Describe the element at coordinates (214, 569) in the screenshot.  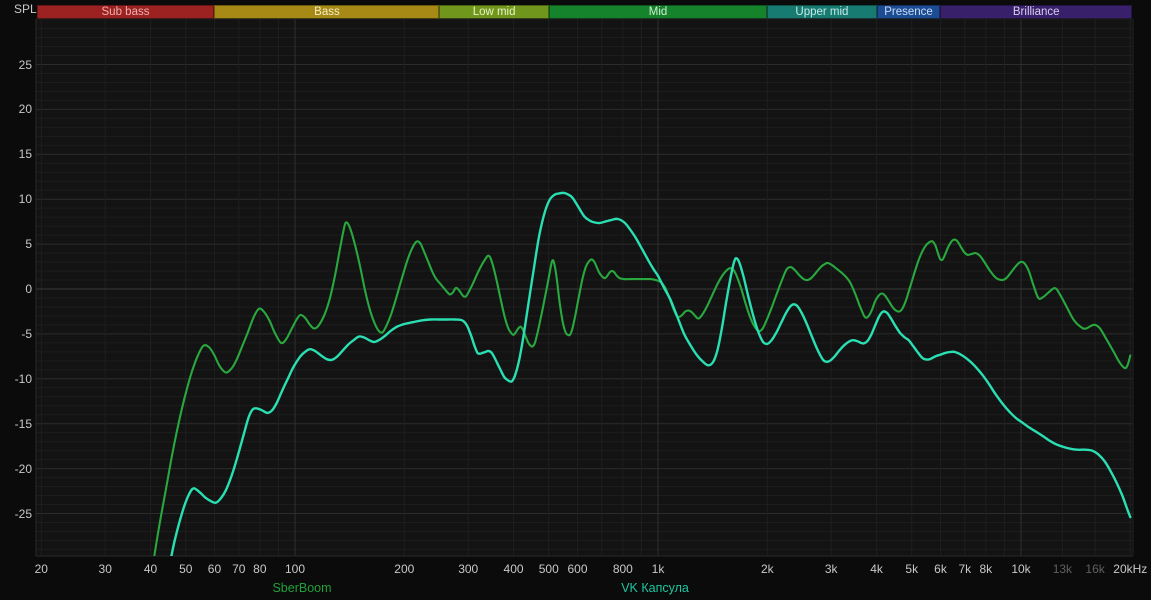
I see `x-tick-label: 60` at that location.